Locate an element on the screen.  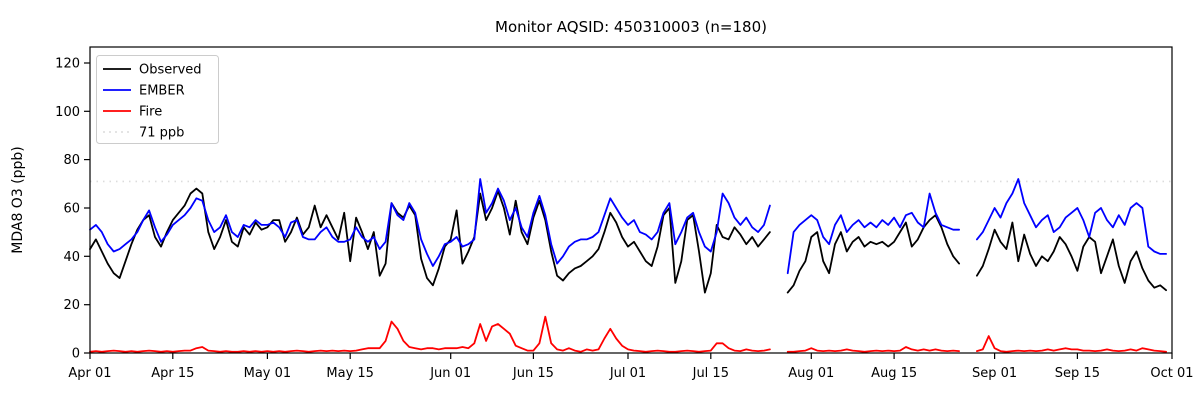
legend-item-threshold: 71 ppb is located at coordinates (143, 133).